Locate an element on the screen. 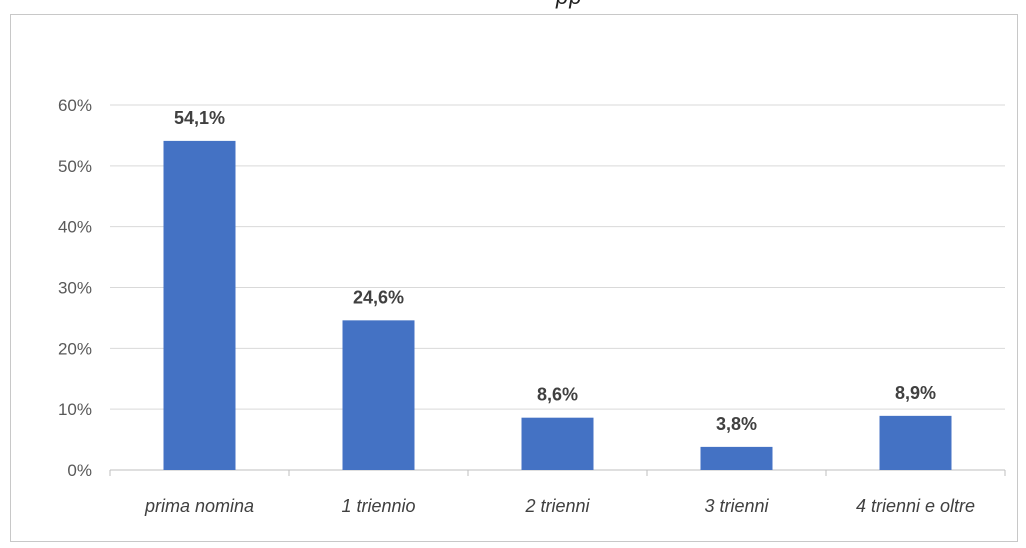 This screenshot has width=1026, height=548. y-tick-label: 0% is located at coordinates (79, 470).